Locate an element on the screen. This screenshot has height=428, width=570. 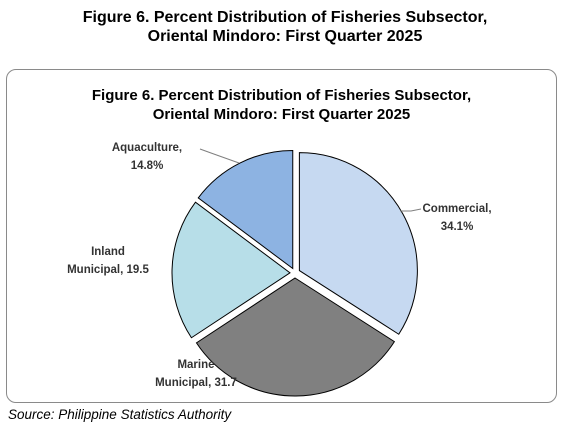
data-label-line: Commercial, is located at coordinates (456, 209).